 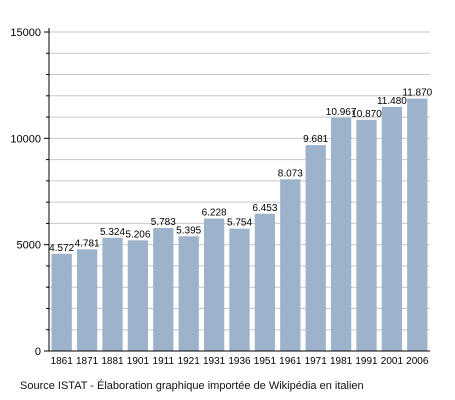 I want to click on x-tick-label-1991: 1991, so click(x=366, y=361).